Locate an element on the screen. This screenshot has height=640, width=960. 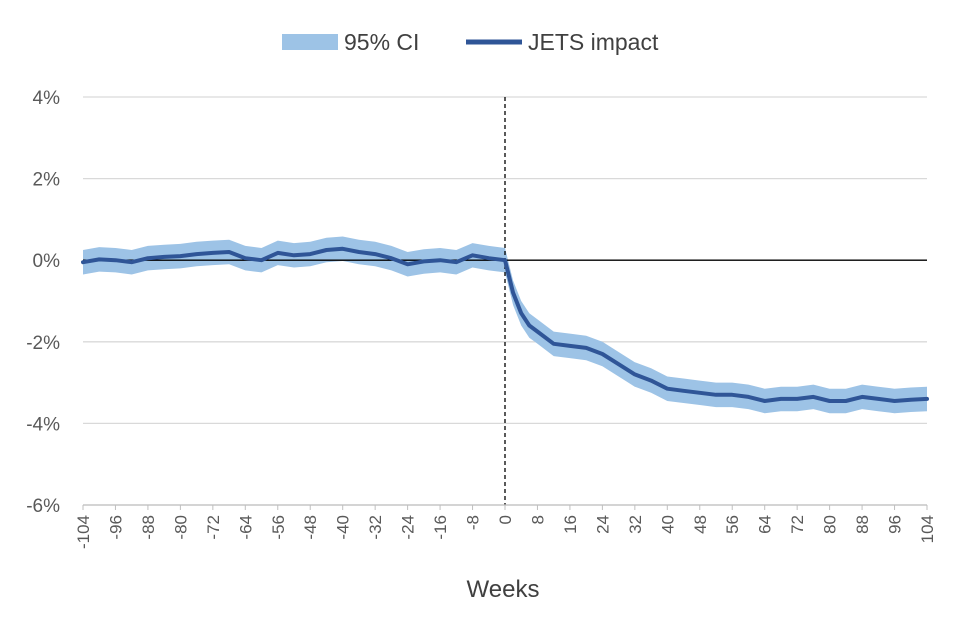
x-tick-label: 88 is located at coordinates (862, 524).